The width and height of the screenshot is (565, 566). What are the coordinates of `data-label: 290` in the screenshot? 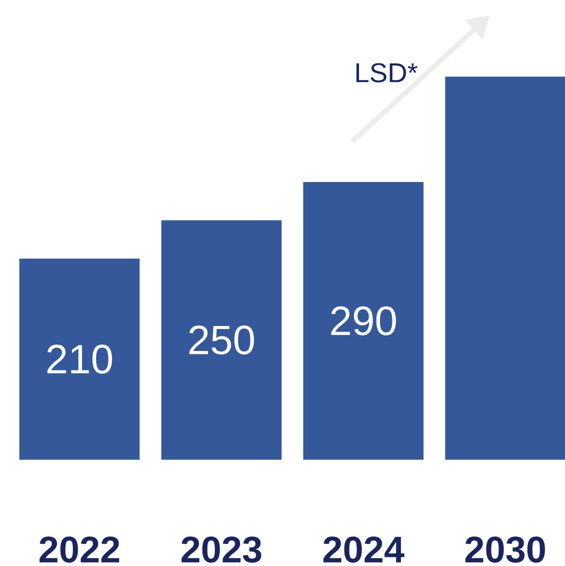 It's located at (363, 321).